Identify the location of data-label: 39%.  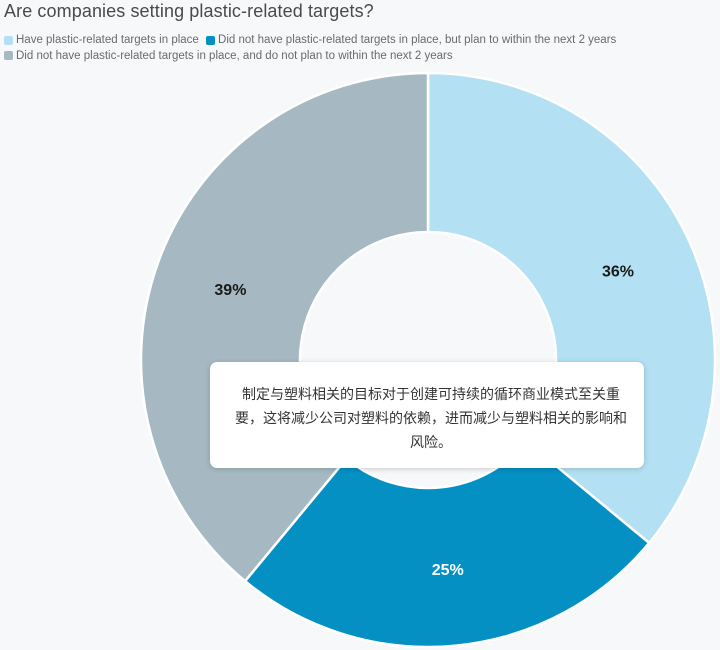
(230, 290).